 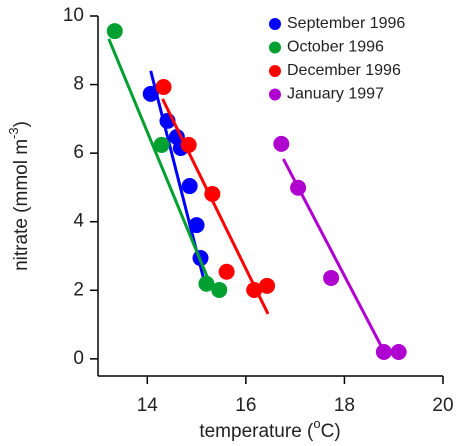 What do you see at coordinates (344, 405) in the screenshot?
I see `x-tick-label: 18` at bounding box center [344, 405].